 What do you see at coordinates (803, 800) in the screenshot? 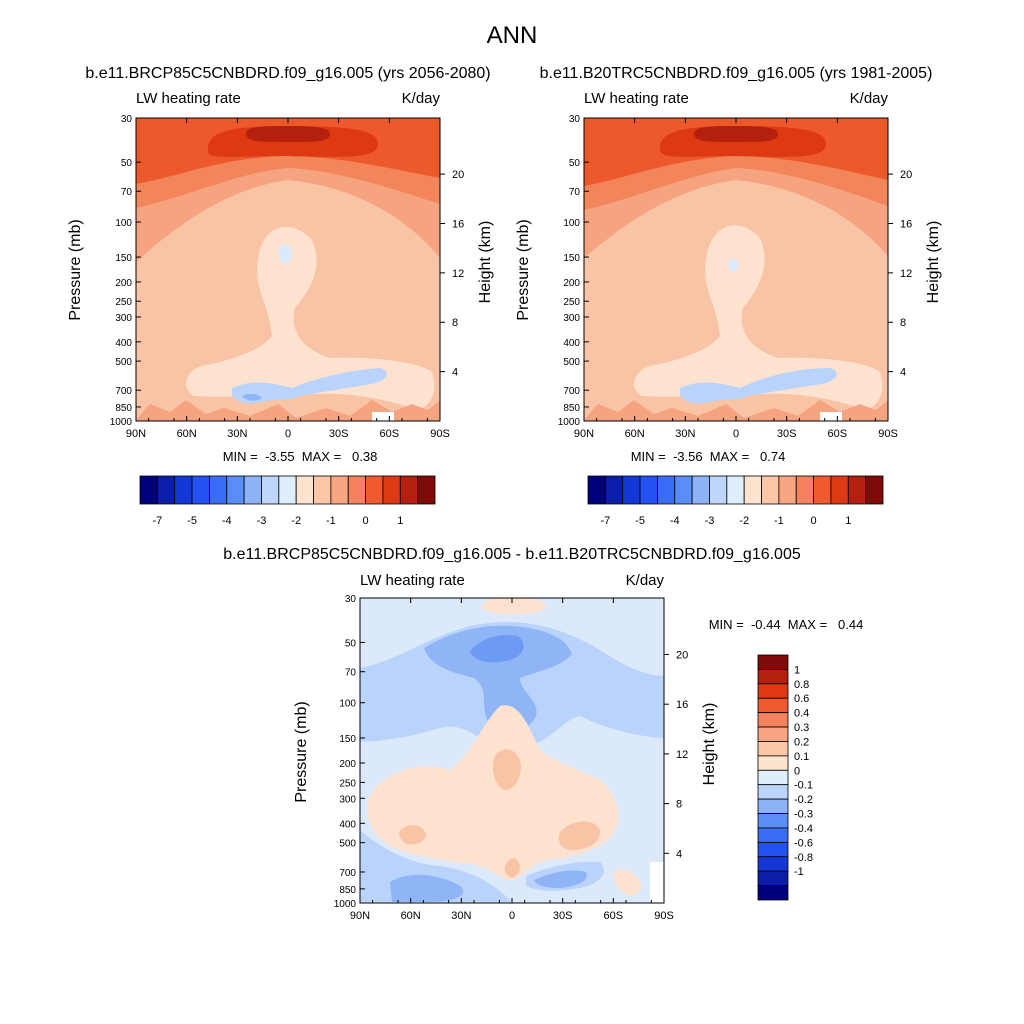
I see `colorbar-label: -0.2` at bounding box center [803, 800].